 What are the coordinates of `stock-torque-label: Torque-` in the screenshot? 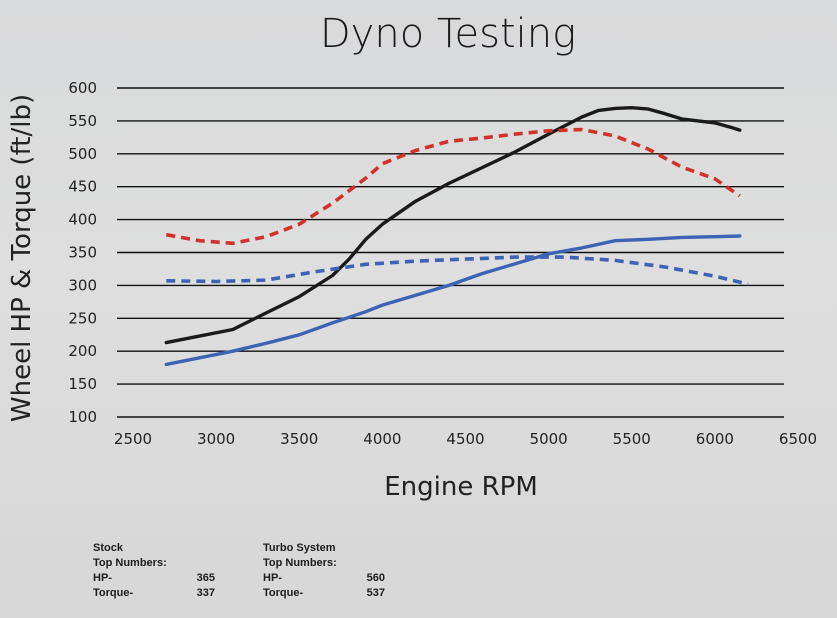 It's located at (113, 593).